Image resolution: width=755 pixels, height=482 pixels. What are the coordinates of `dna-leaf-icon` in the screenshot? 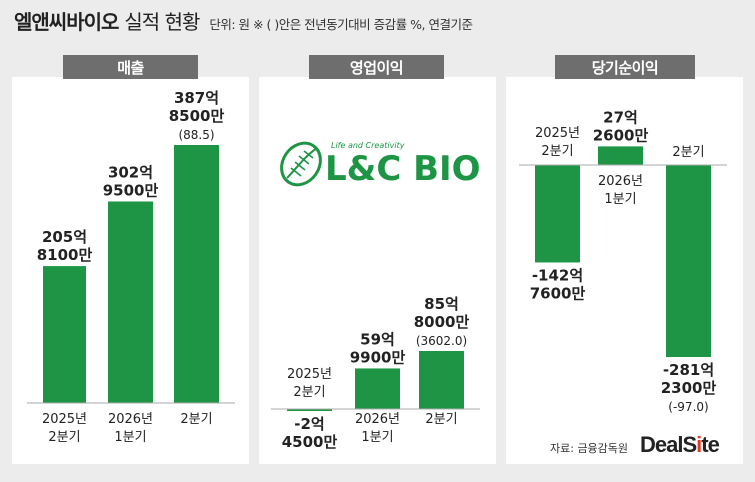 It's located at (301, 164).